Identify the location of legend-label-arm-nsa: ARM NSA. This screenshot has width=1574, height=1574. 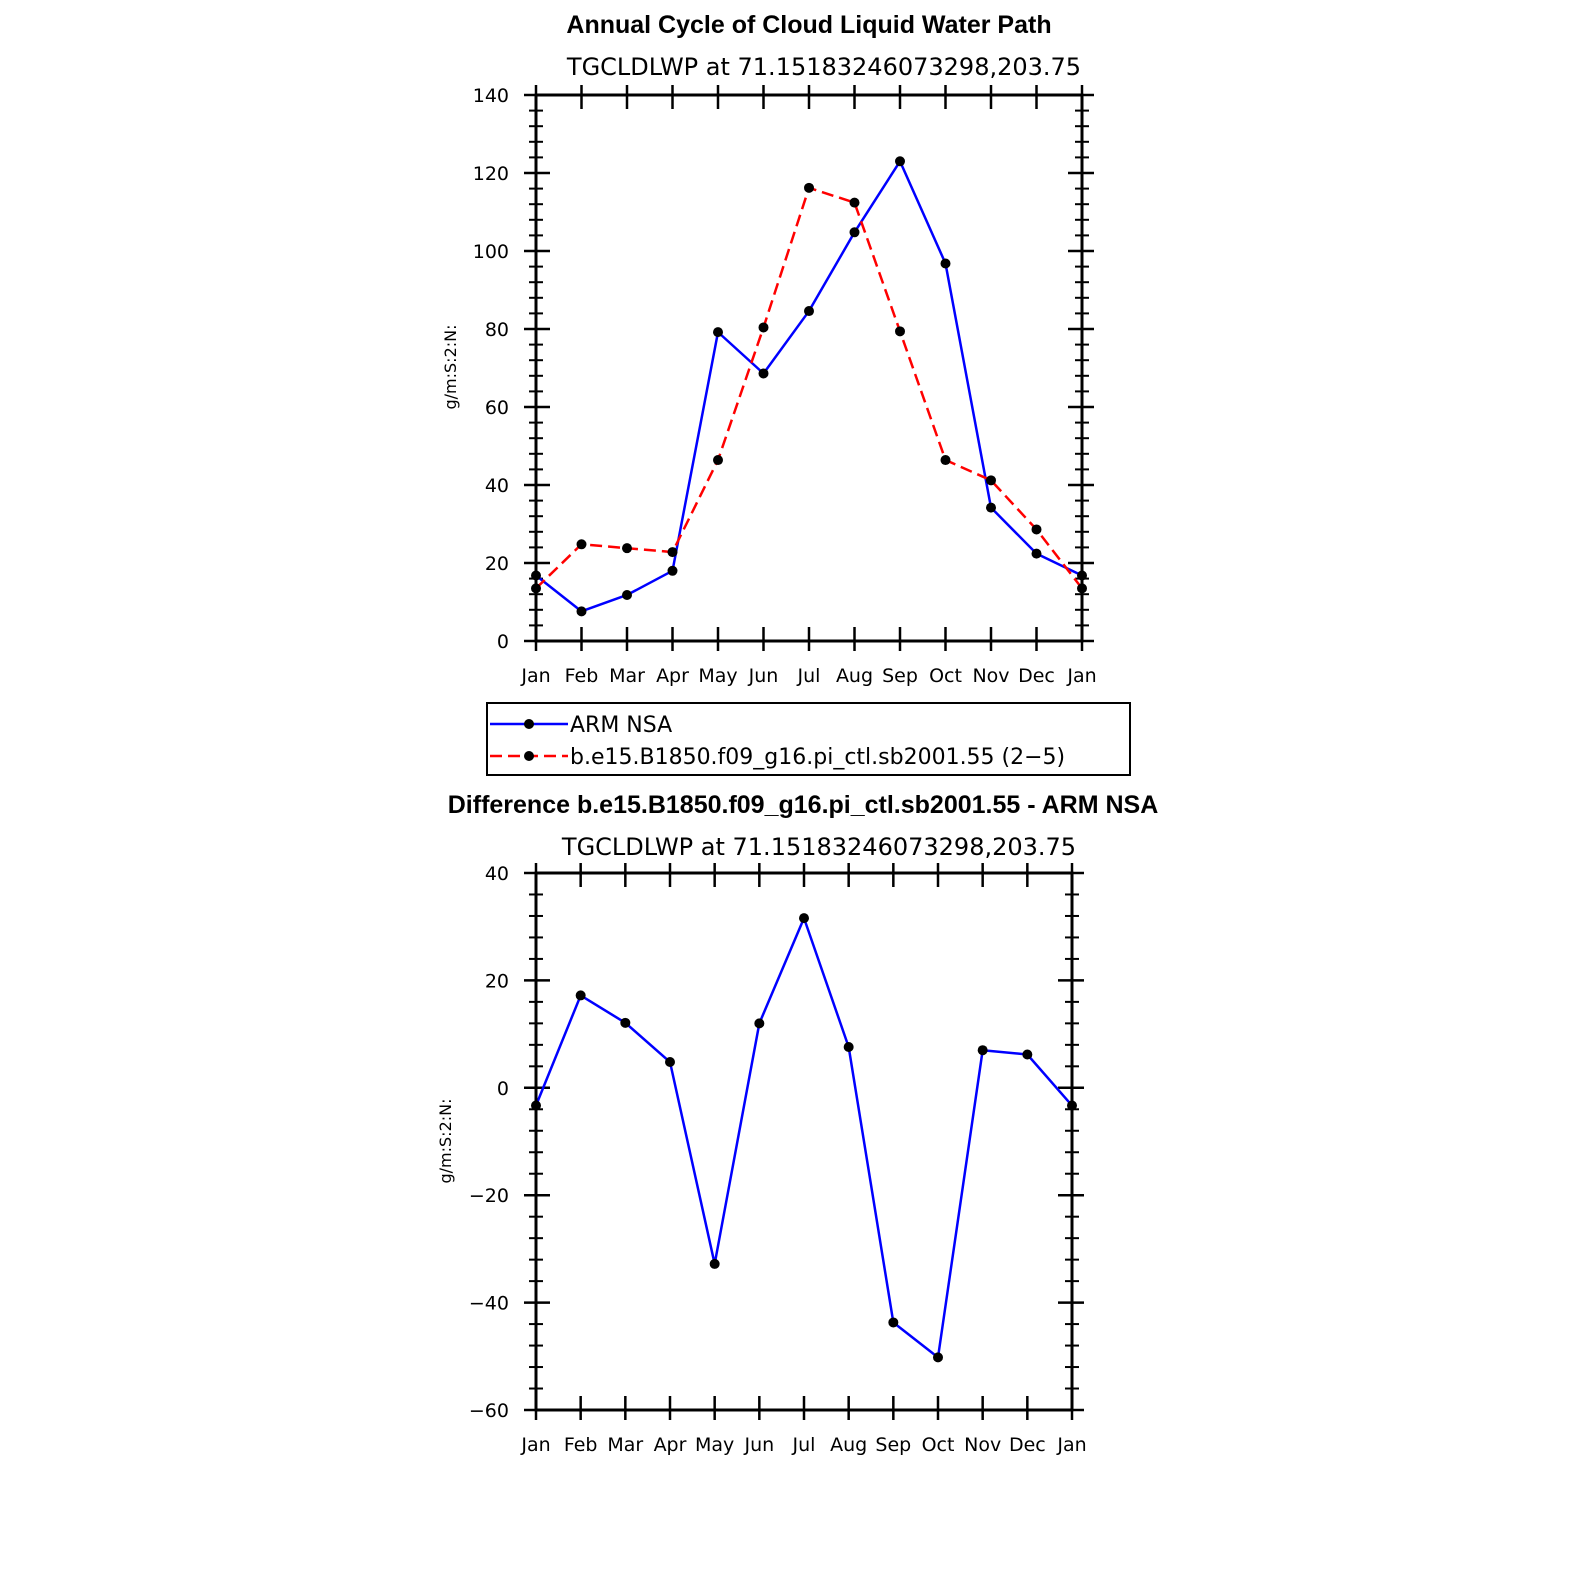
(621, 725).